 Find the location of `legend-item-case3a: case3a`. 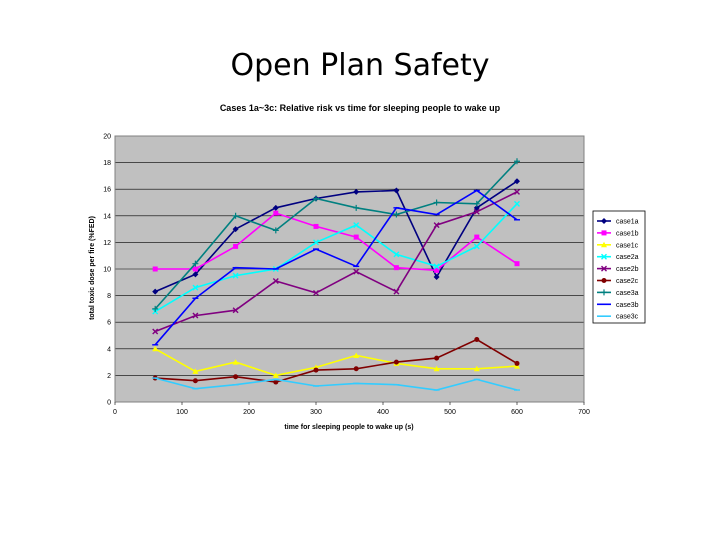

legend-item-case3a: case3a is located at coordinates (618, 293).